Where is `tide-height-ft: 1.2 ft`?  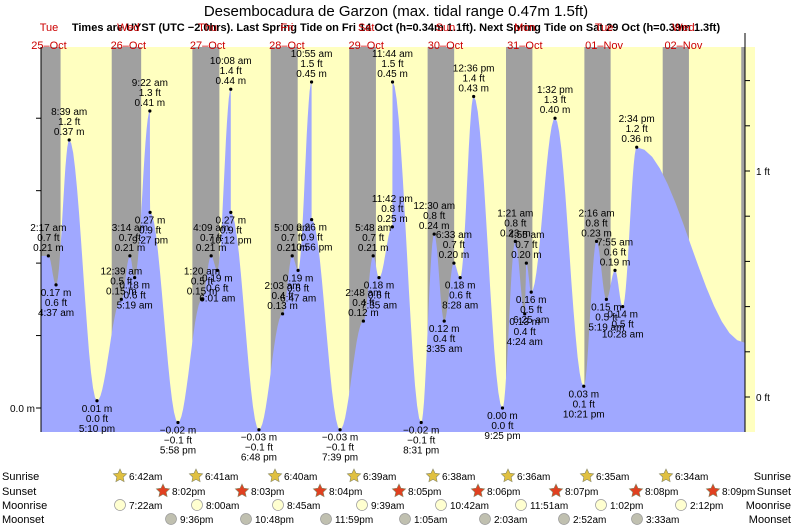
tide-height-ft: 1.2 ft is located at coordinates (69, 122).